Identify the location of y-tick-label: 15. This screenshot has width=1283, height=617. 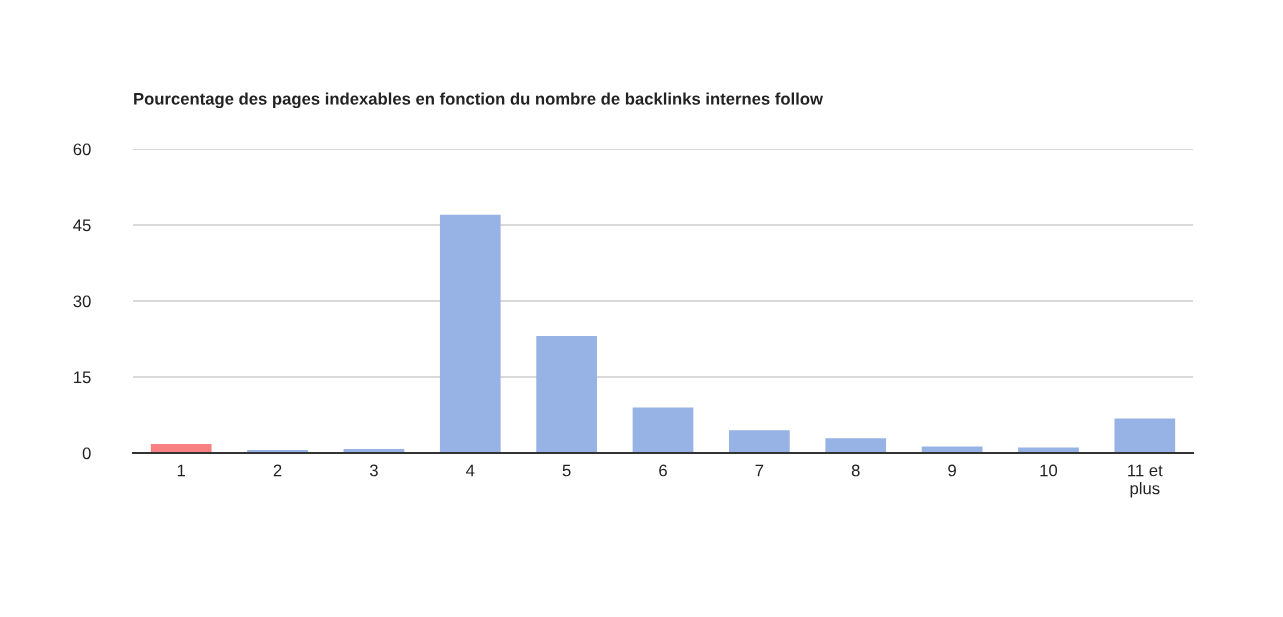
(82, 377).